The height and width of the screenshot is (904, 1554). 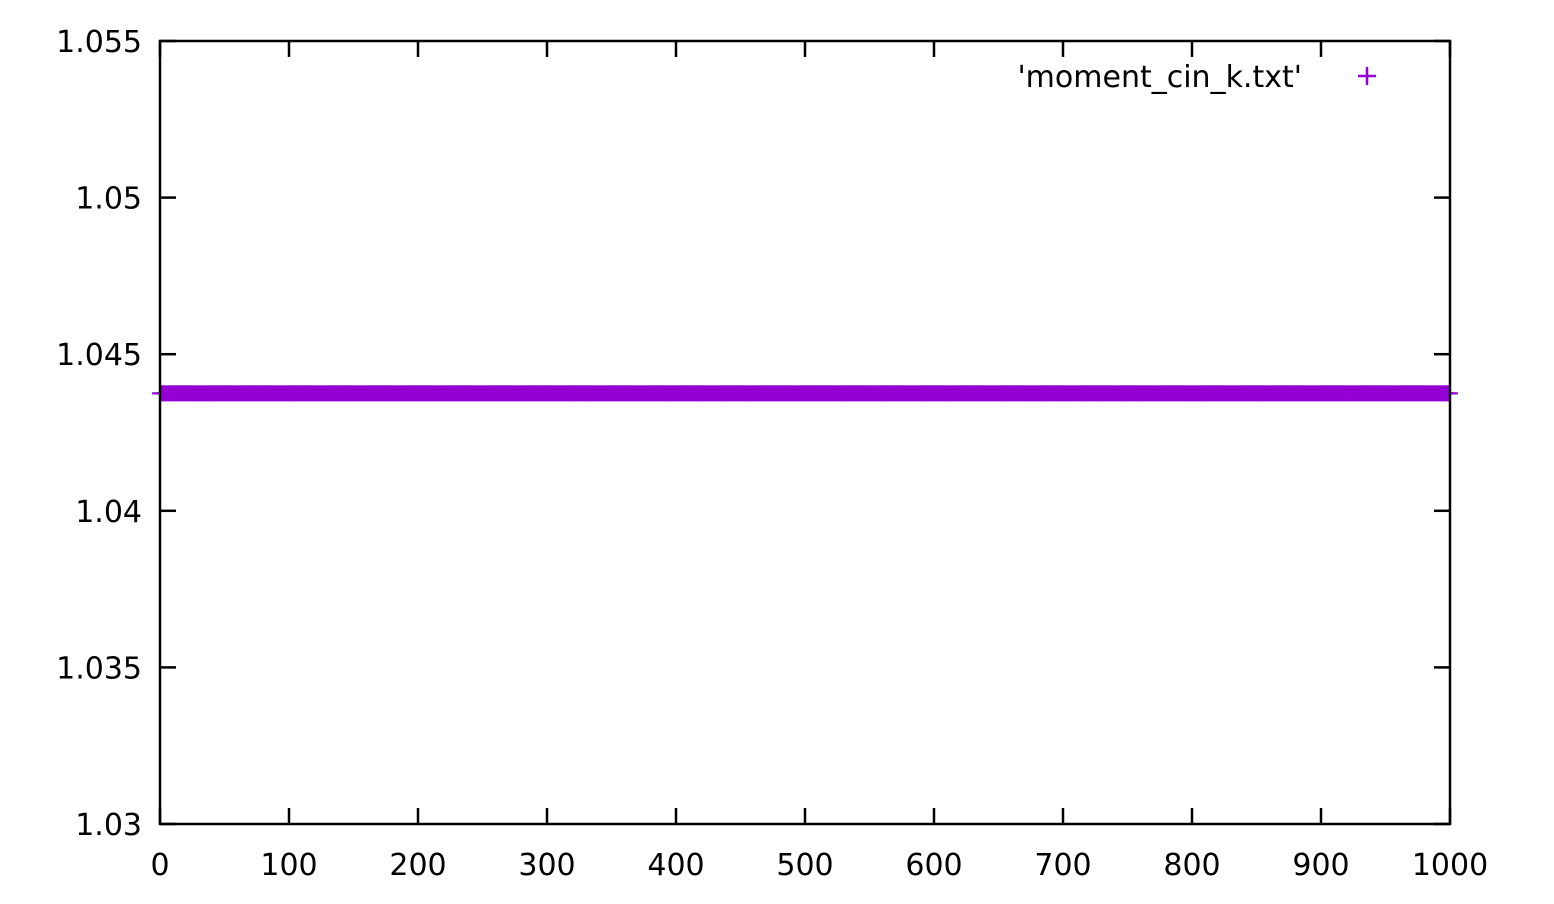 I want to click on x-tick-label: 400, so click(x=675, y=865).